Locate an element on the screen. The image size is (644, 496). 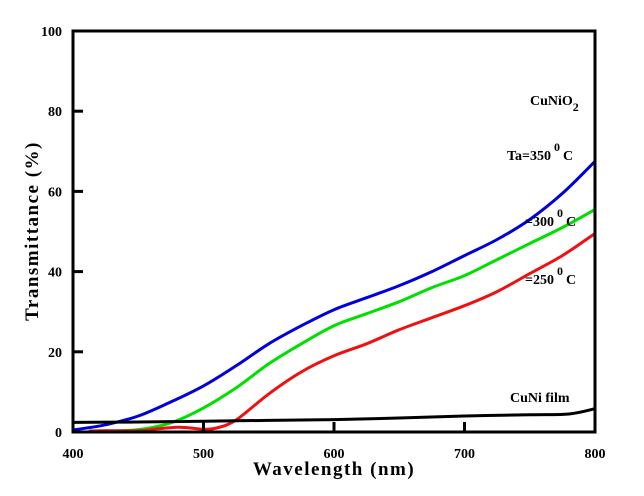
x-tick-label: 500 is located at coordinates (203, 454).